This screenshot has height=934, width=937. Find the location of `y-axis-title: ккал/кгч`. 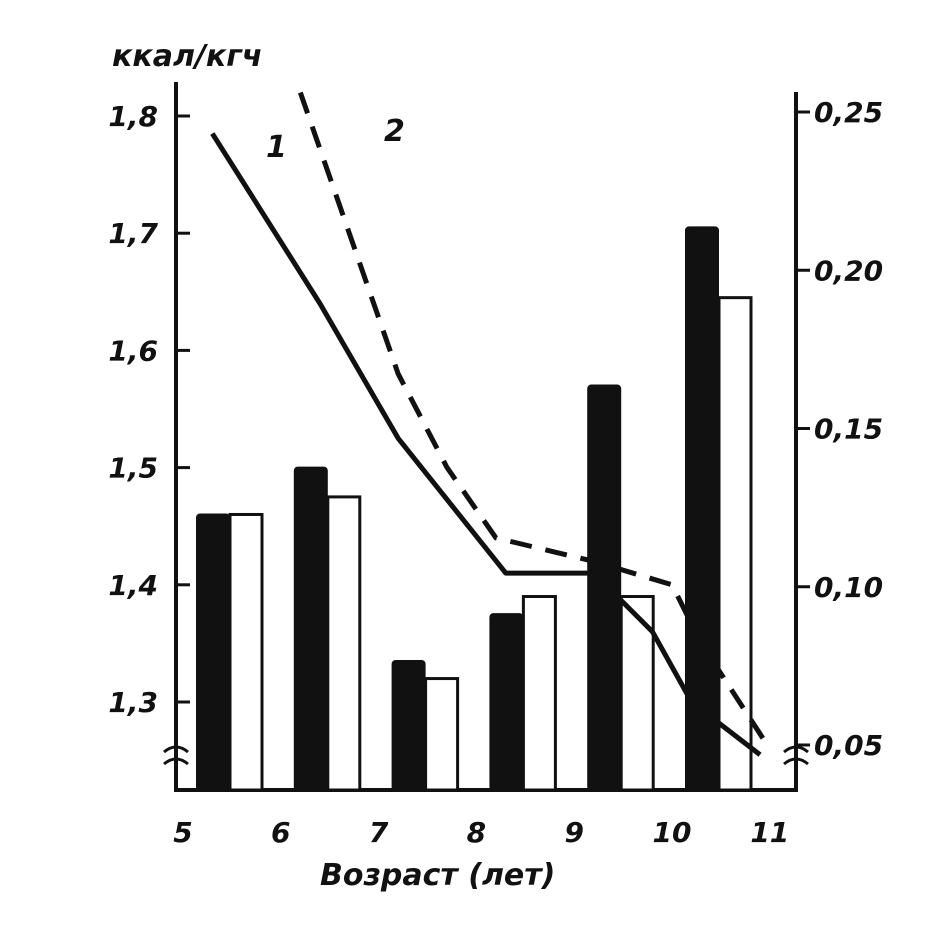

y-axis-title: ккал/кгч is located at coordinates (187, 56).